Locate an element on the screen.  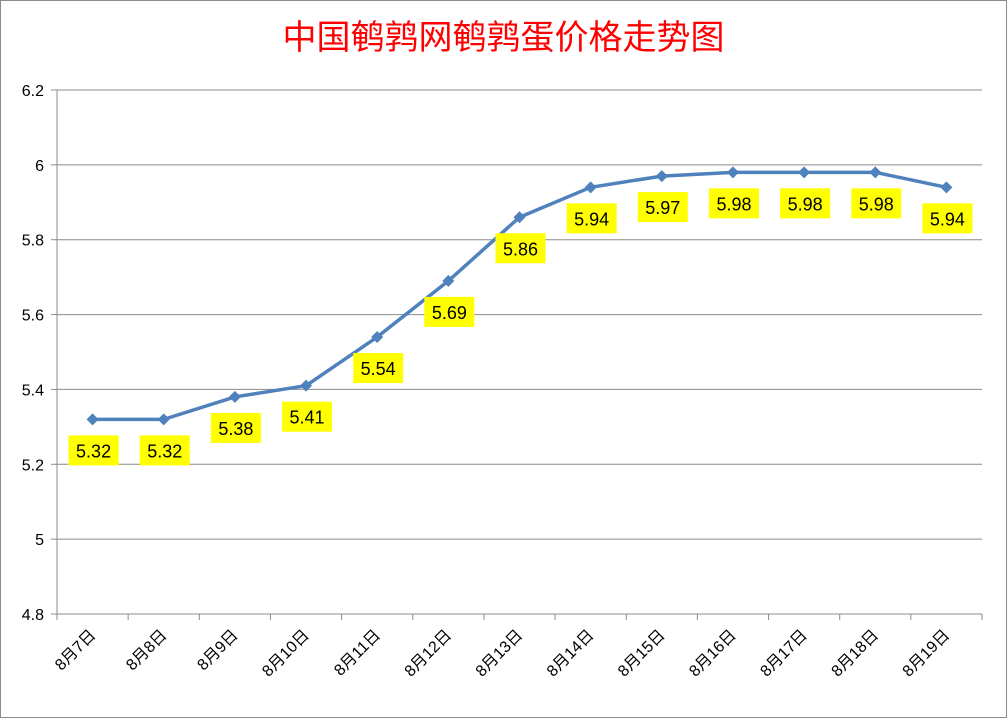
data-label-text: 5.38 is located at coordinates (235, 429).